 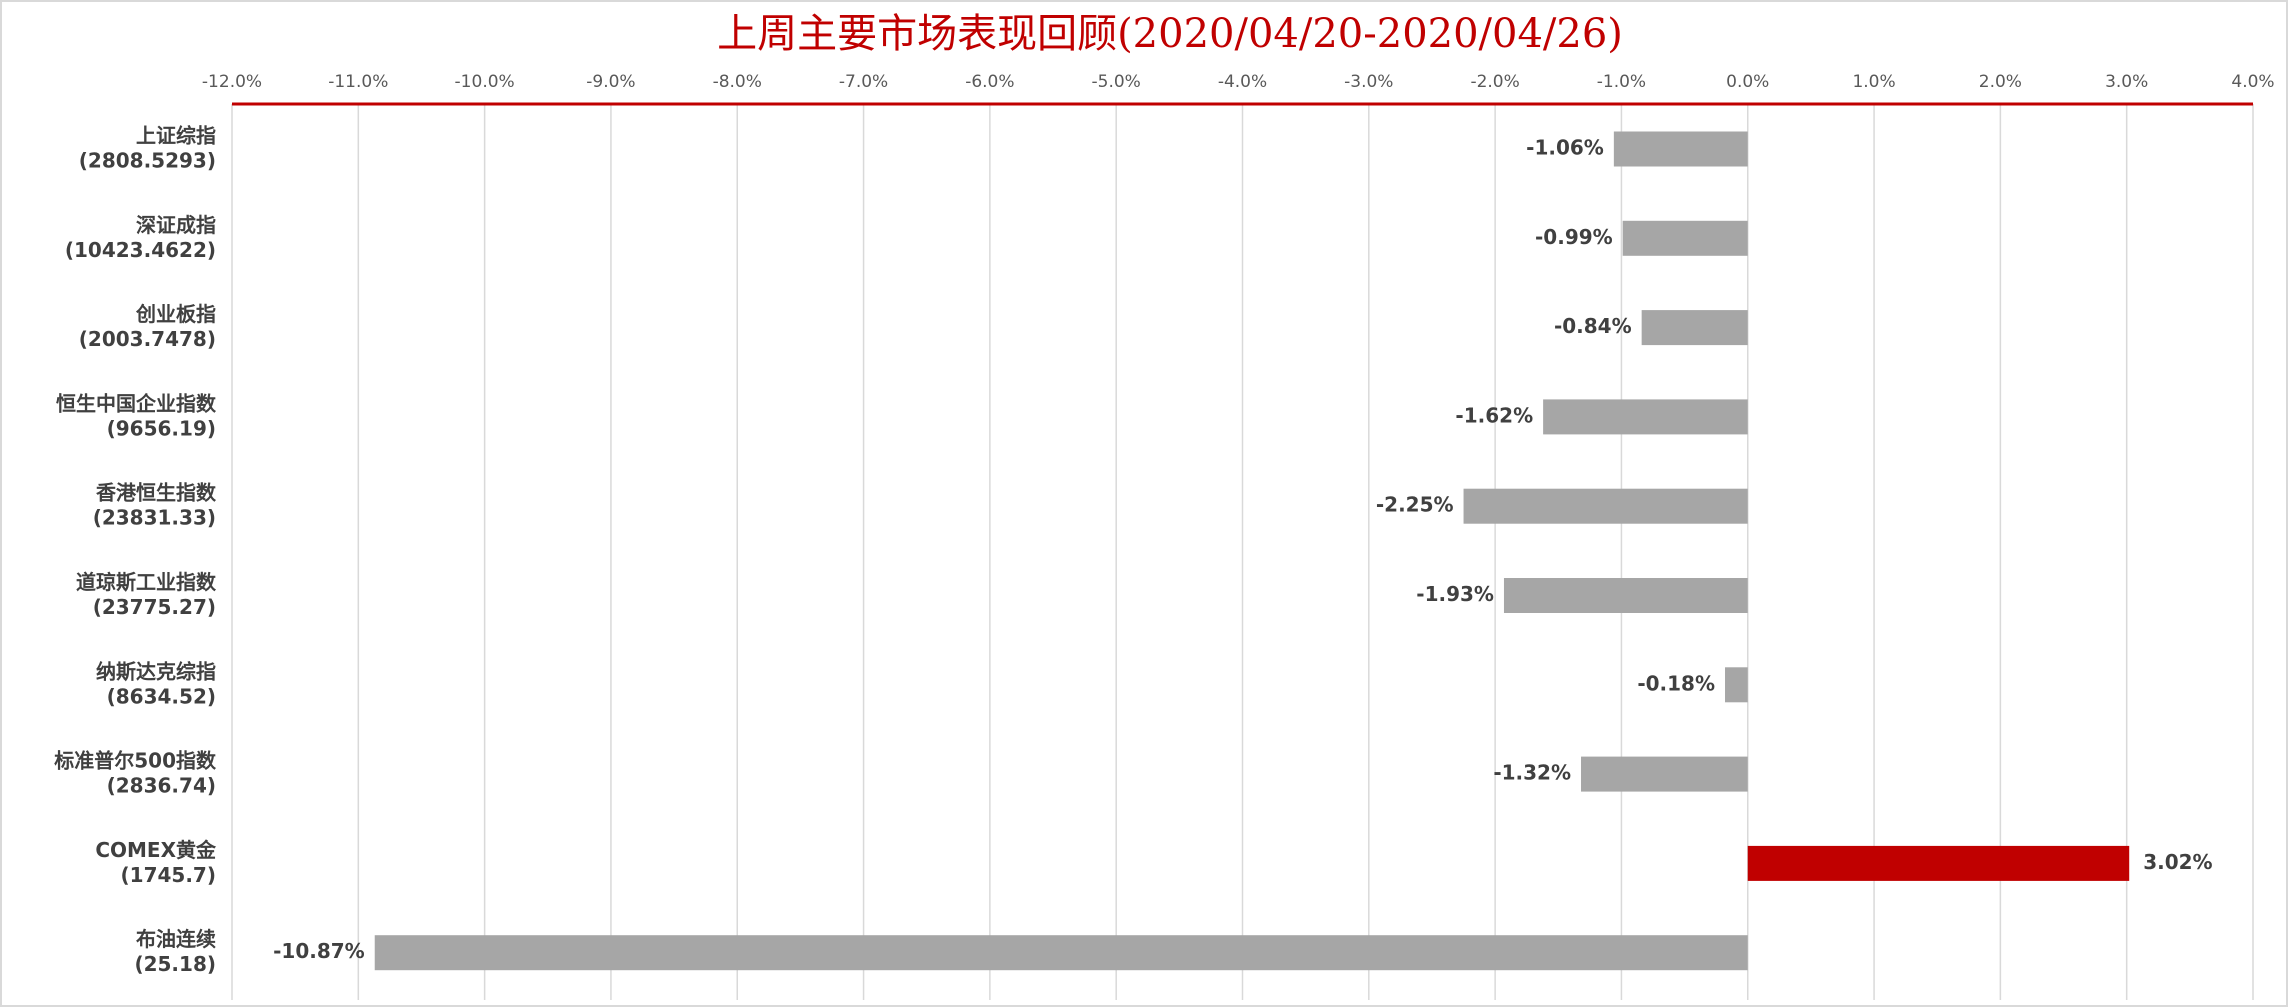 What do you see at coordinates (2000, 82) in the screenshot?
I see `x-tick-label: 2.0%` at bounding box center [2000, 82].